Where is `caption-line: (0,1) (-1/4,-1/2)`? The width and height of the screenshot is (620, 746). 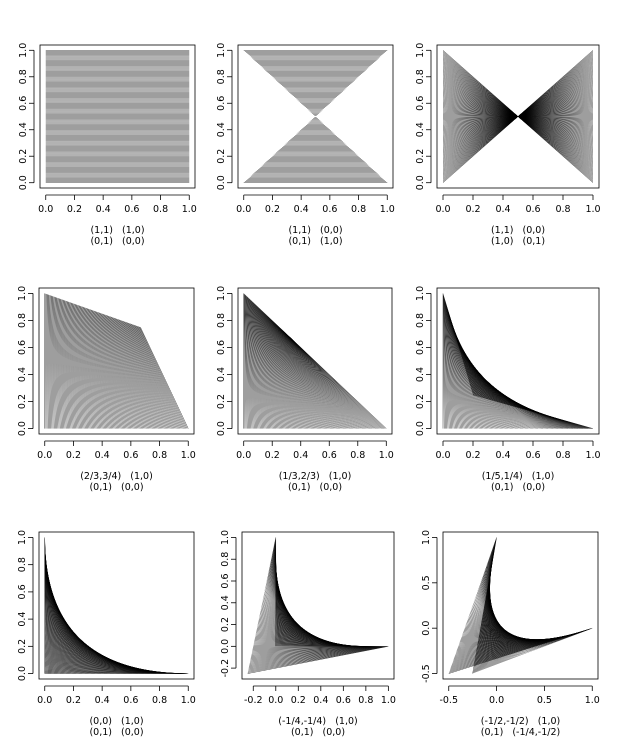
caption-line: (0,1) (-1/4,-1/2) is located at coordinates (520, 732).